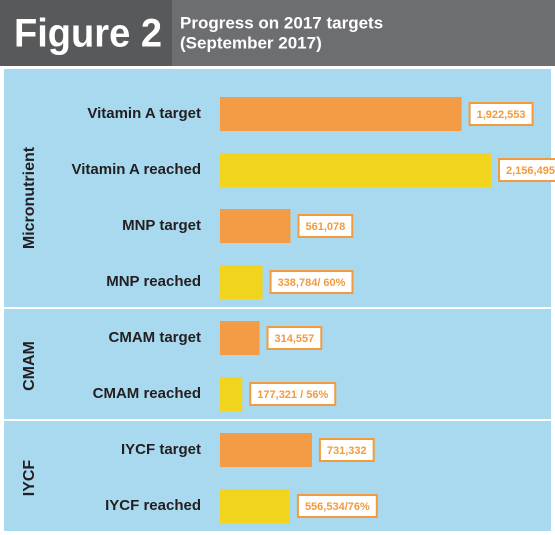 The width and height of the screenshot is (555, 535). I want to click on value-label: 731,332, so click(347, 451).